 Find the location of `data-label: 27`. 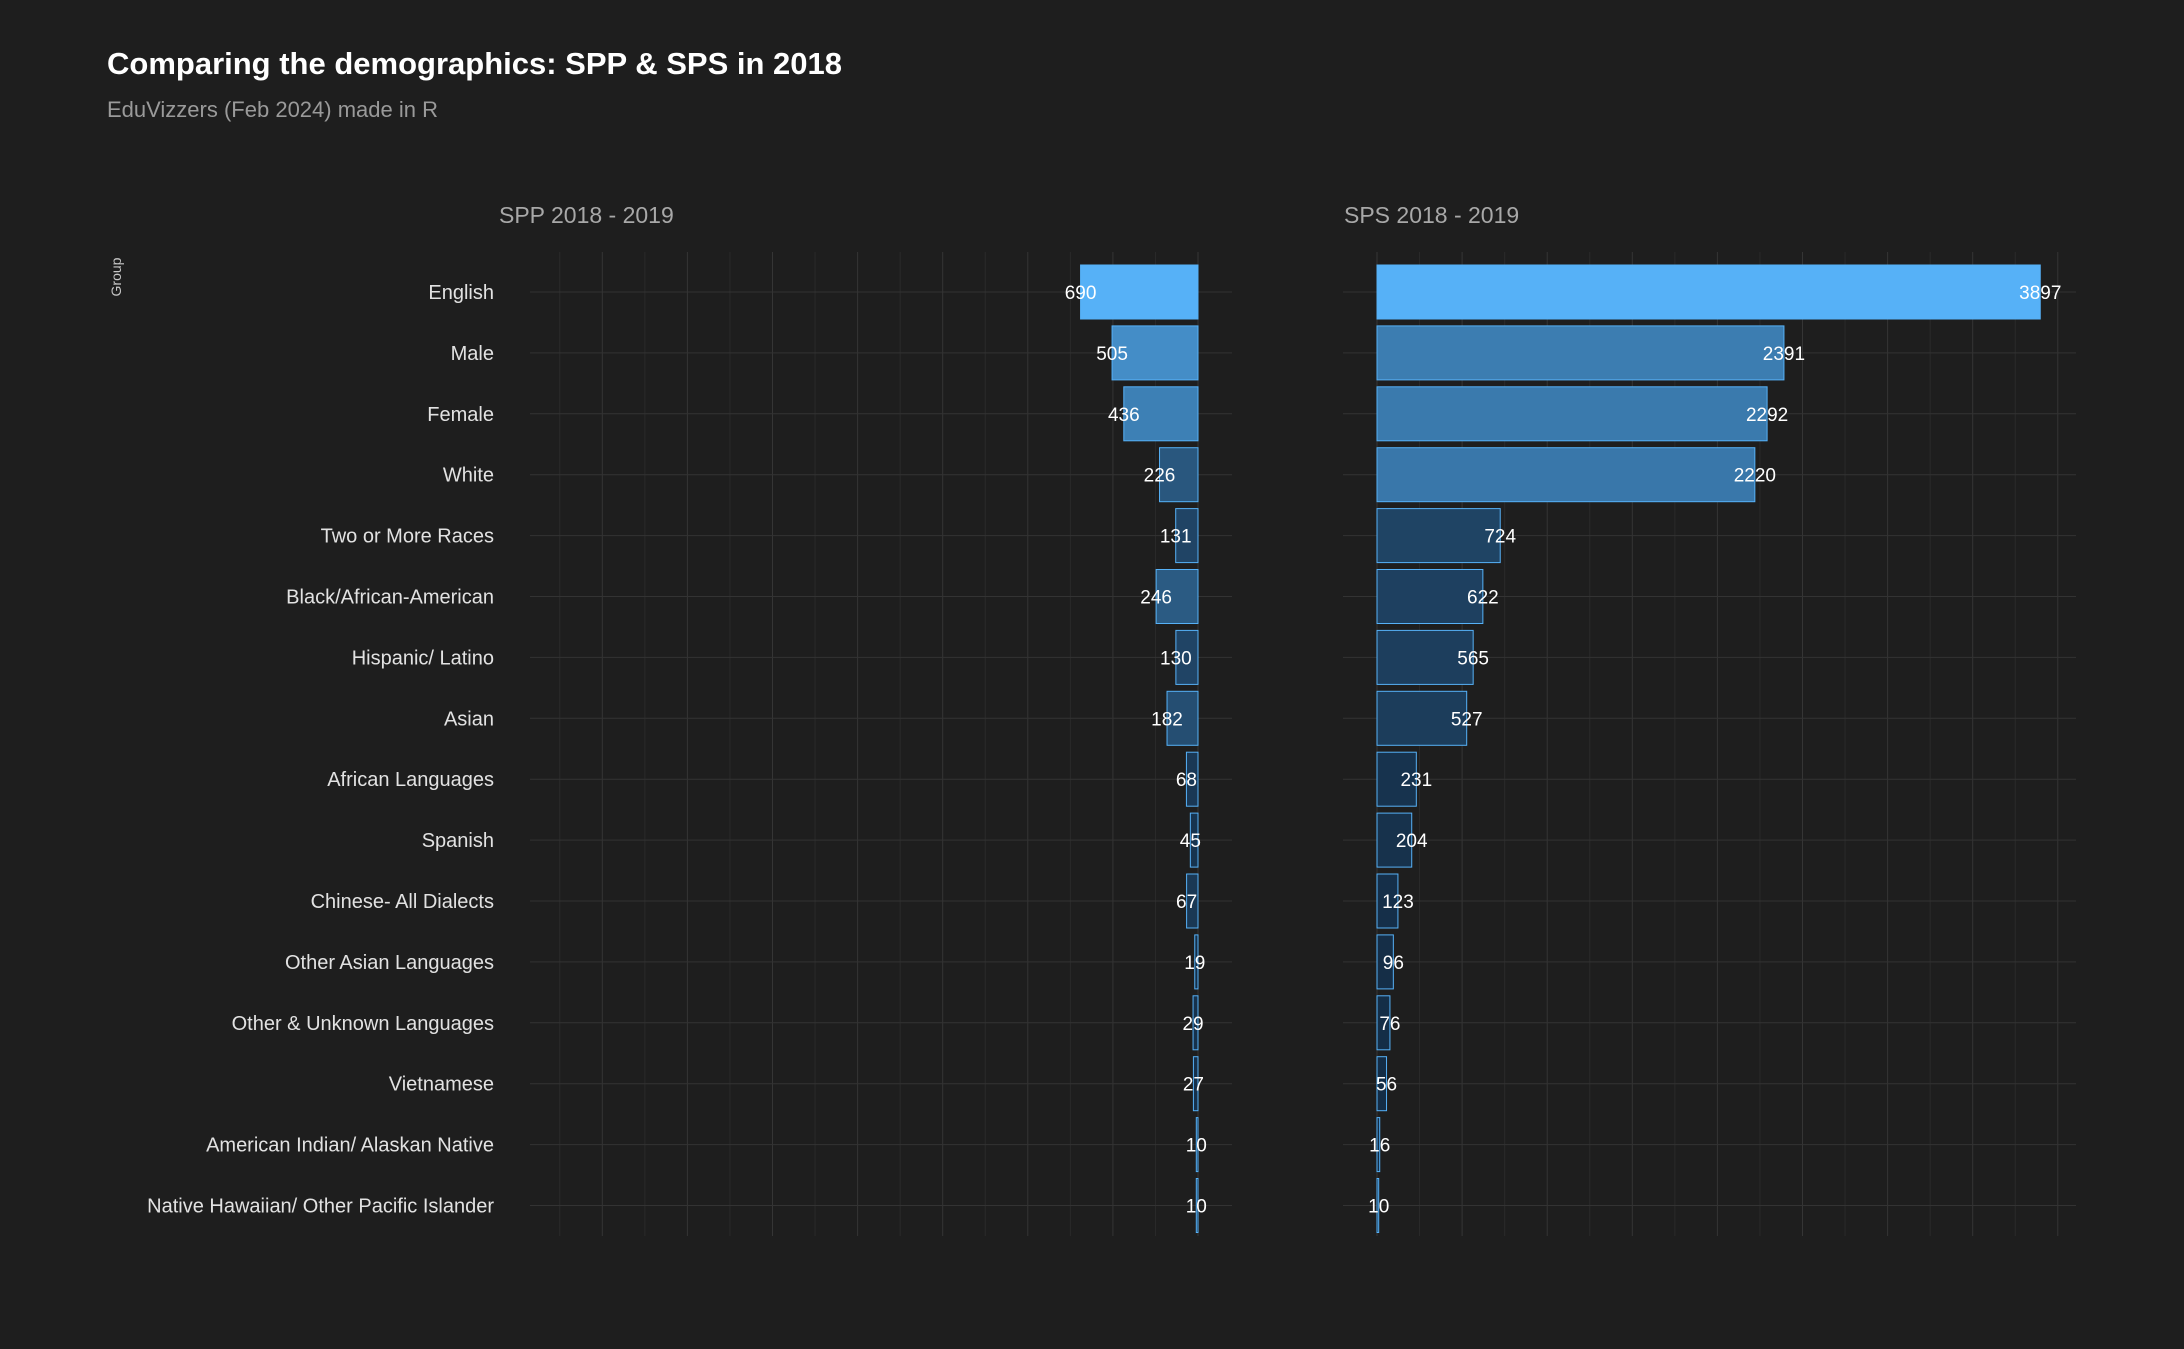

data-label: 27 is located at coordinates (1193, 1085).